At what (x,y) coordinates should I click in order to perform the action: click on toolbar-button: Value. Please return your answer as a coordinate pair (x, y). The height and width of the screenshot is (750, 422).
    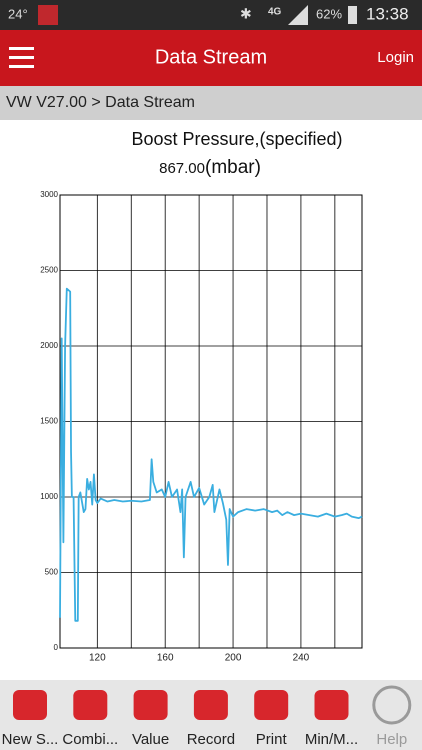
    Looking at the image, I should click on (150, 719).